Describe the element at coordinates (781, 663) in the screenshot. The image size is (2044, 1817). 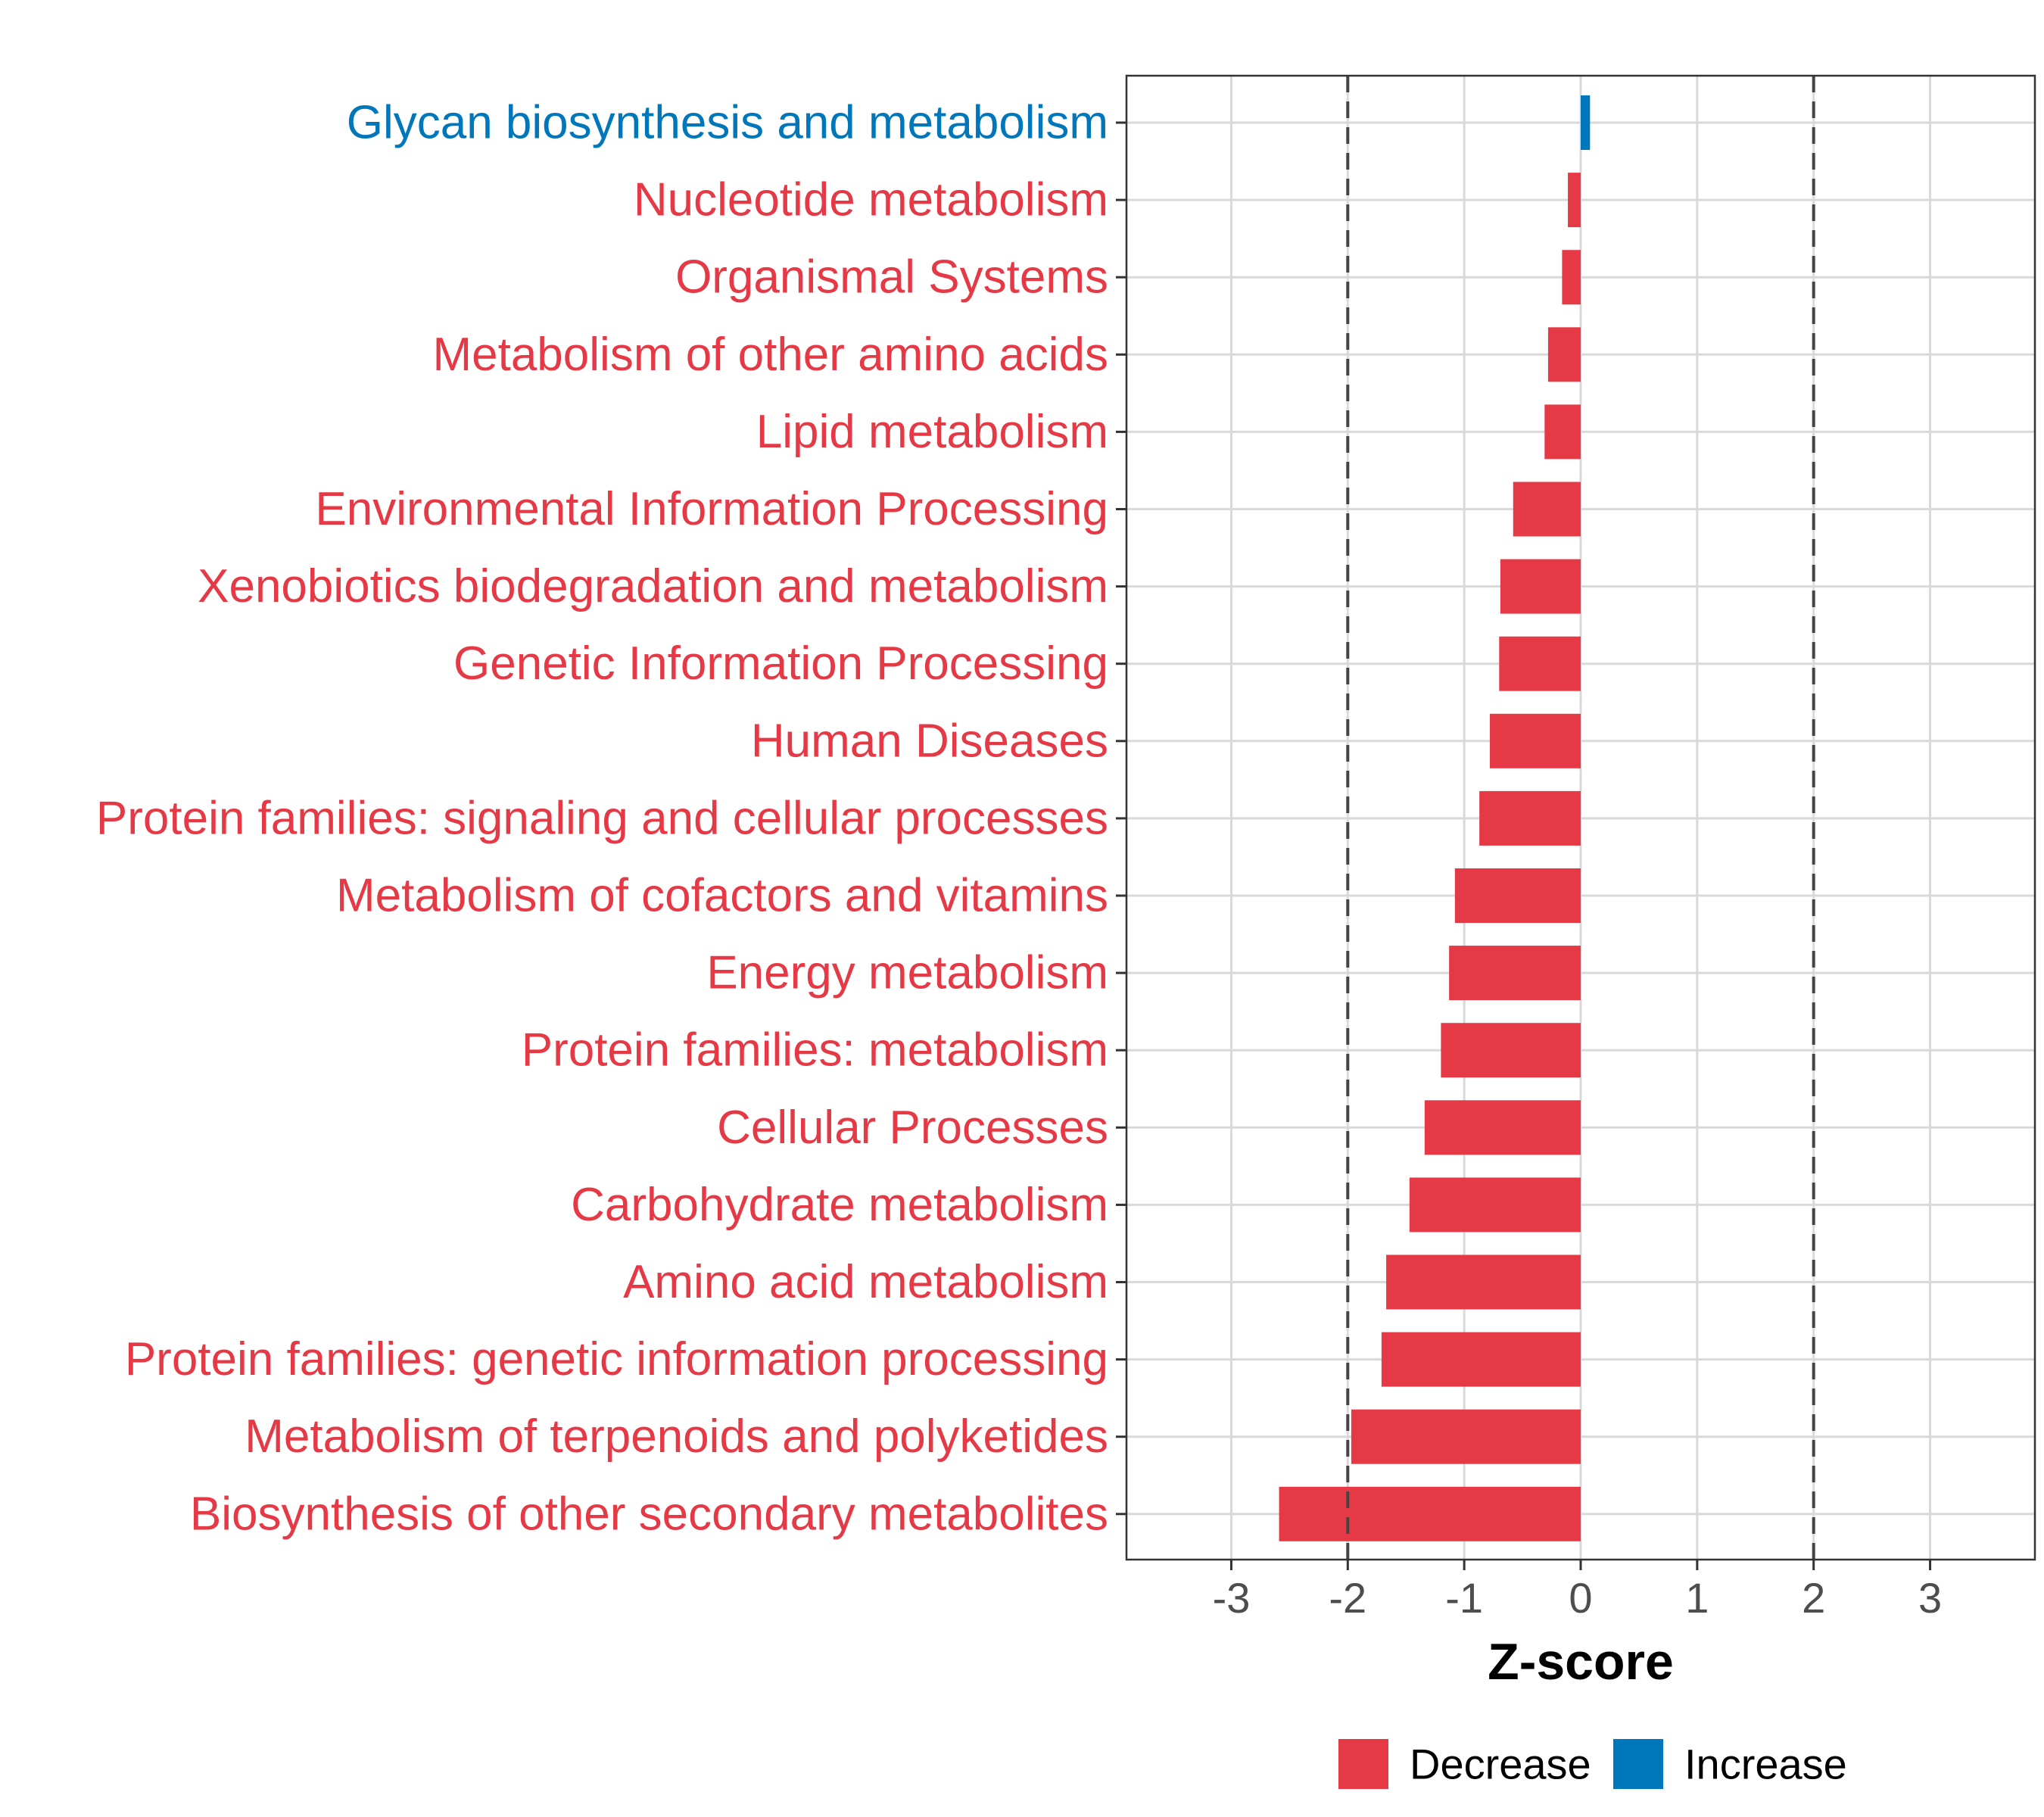
I see `category-label: Genetic Information Processing` at that location.